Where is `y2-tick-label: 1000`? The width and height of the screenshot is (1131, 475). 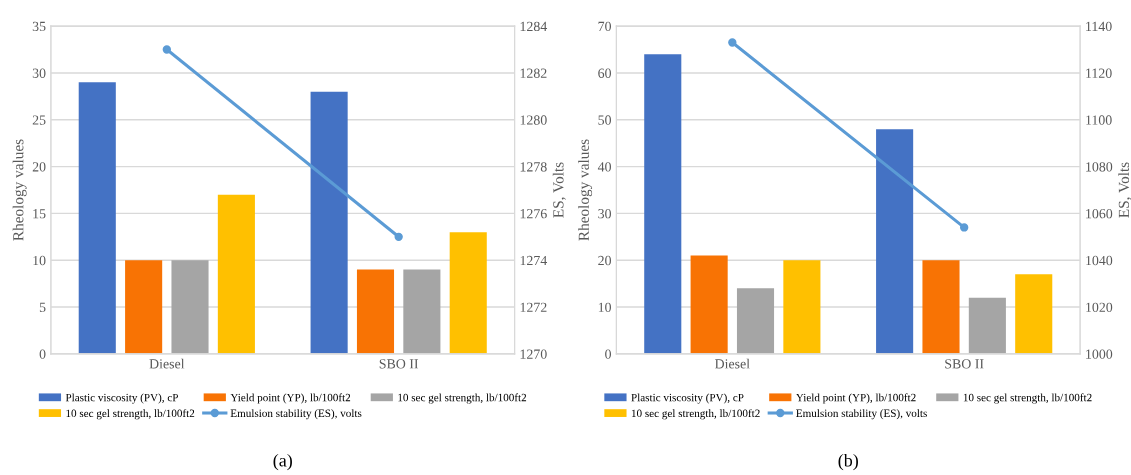
y2-tick-label: 1000 is located at coordinates (1099, 354).